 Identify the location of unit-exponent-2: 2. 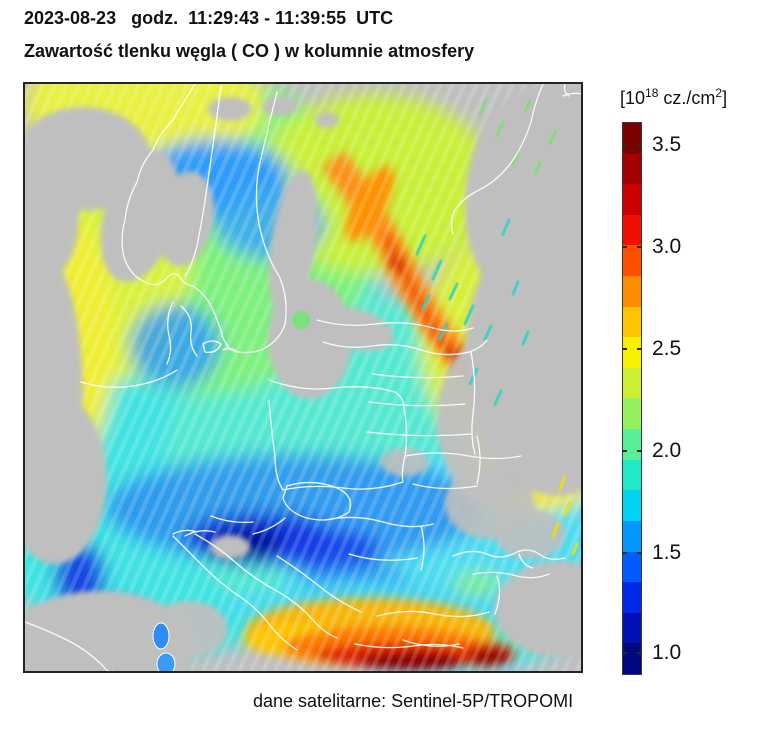
(719, 93).